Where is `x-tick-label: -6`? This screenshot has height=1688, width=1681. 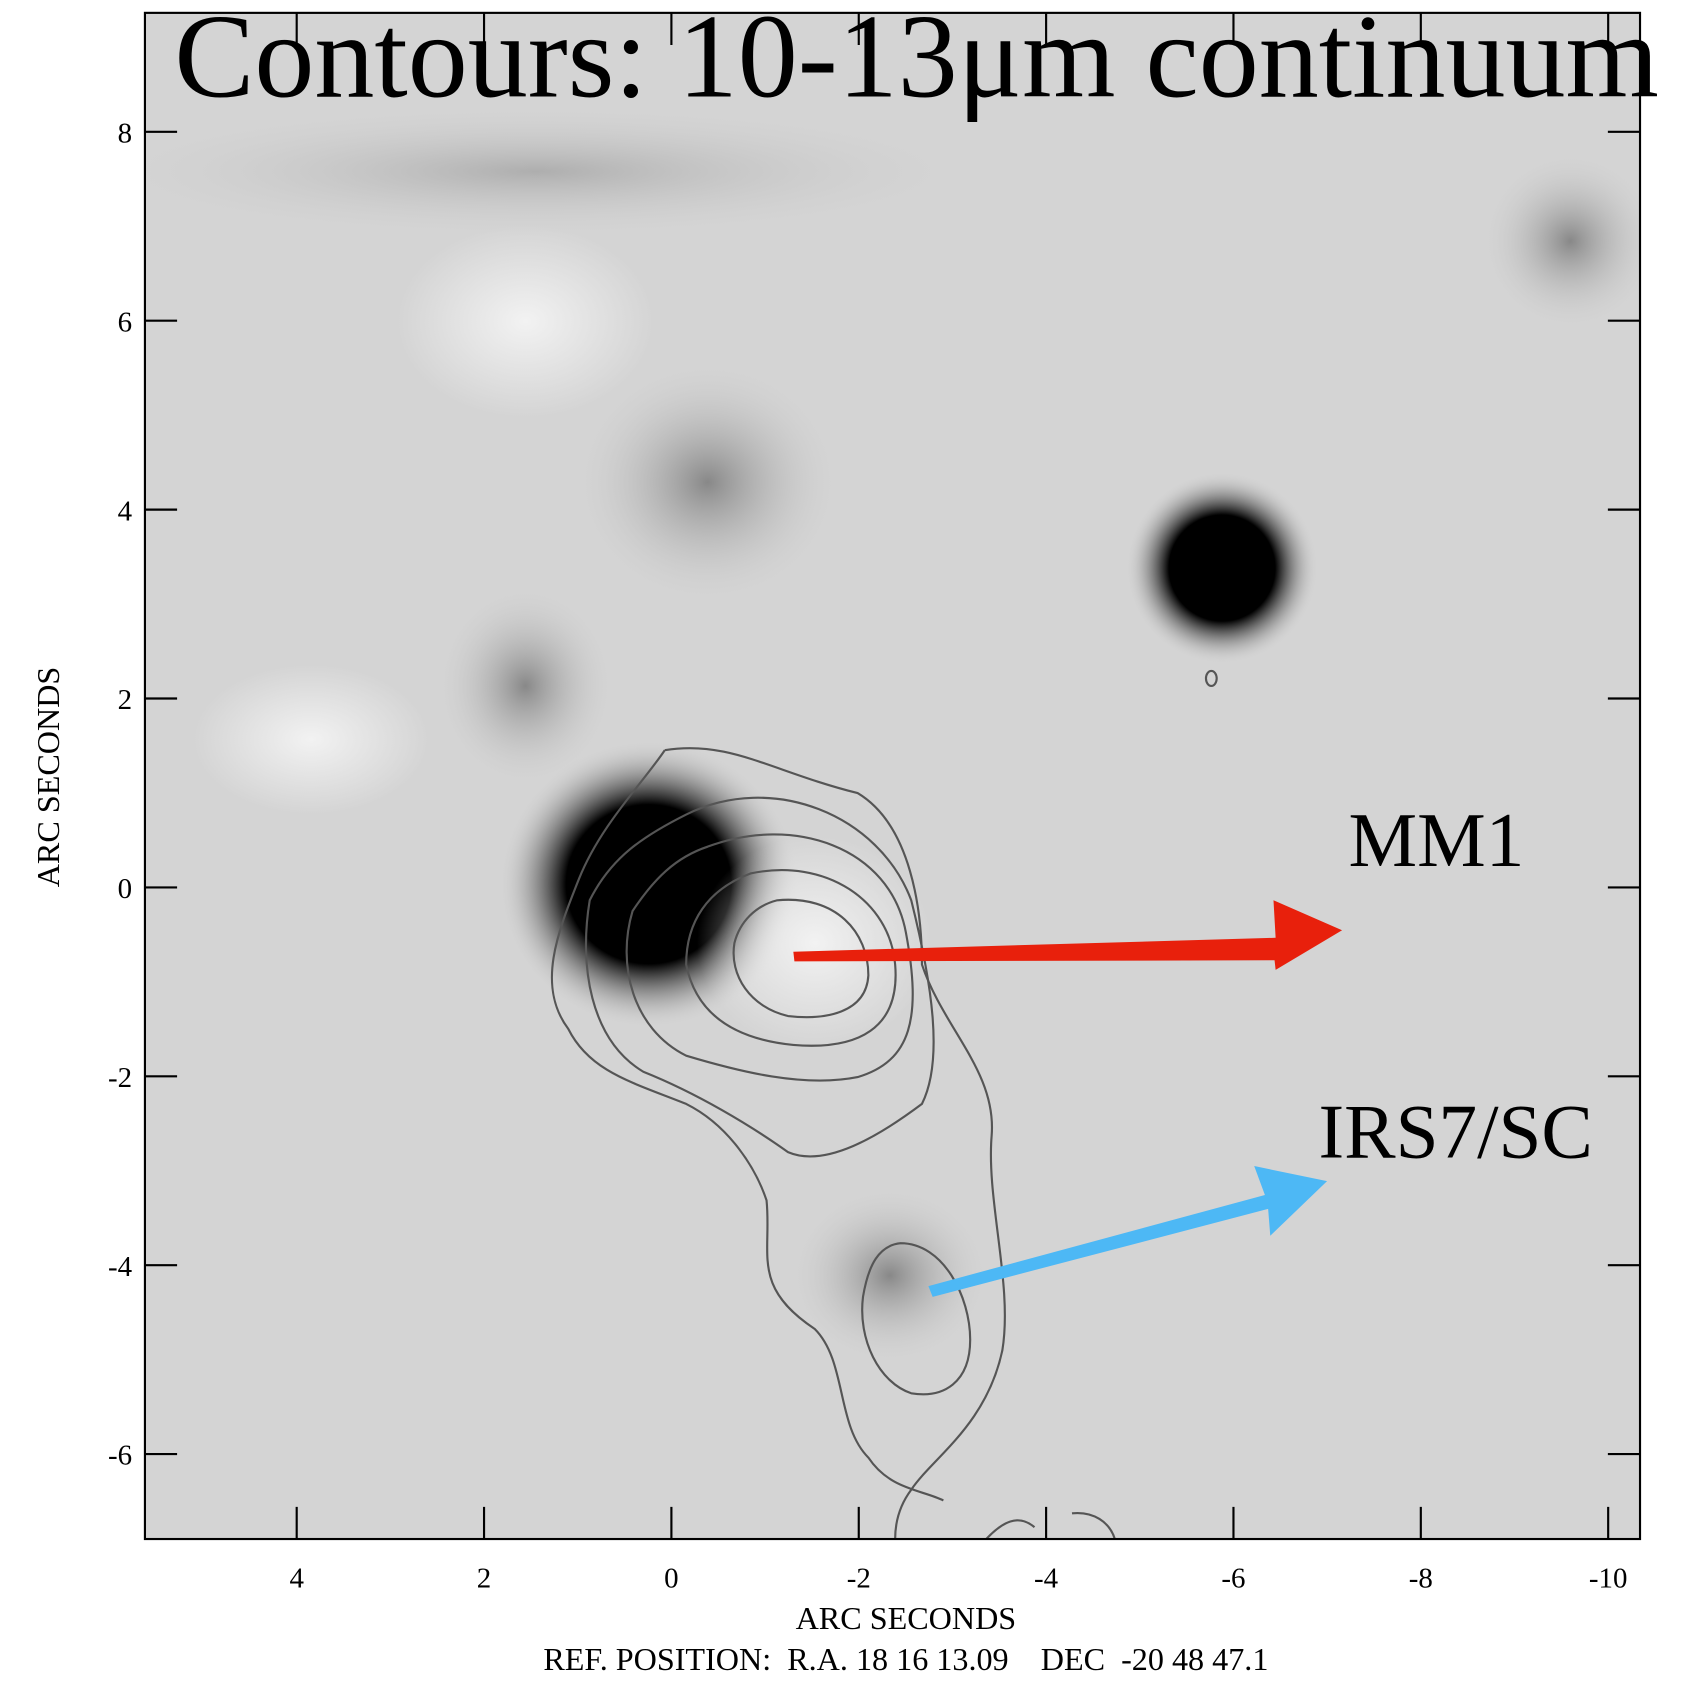 x-tick-label: -6 is located at coordinates (1233, 1578).